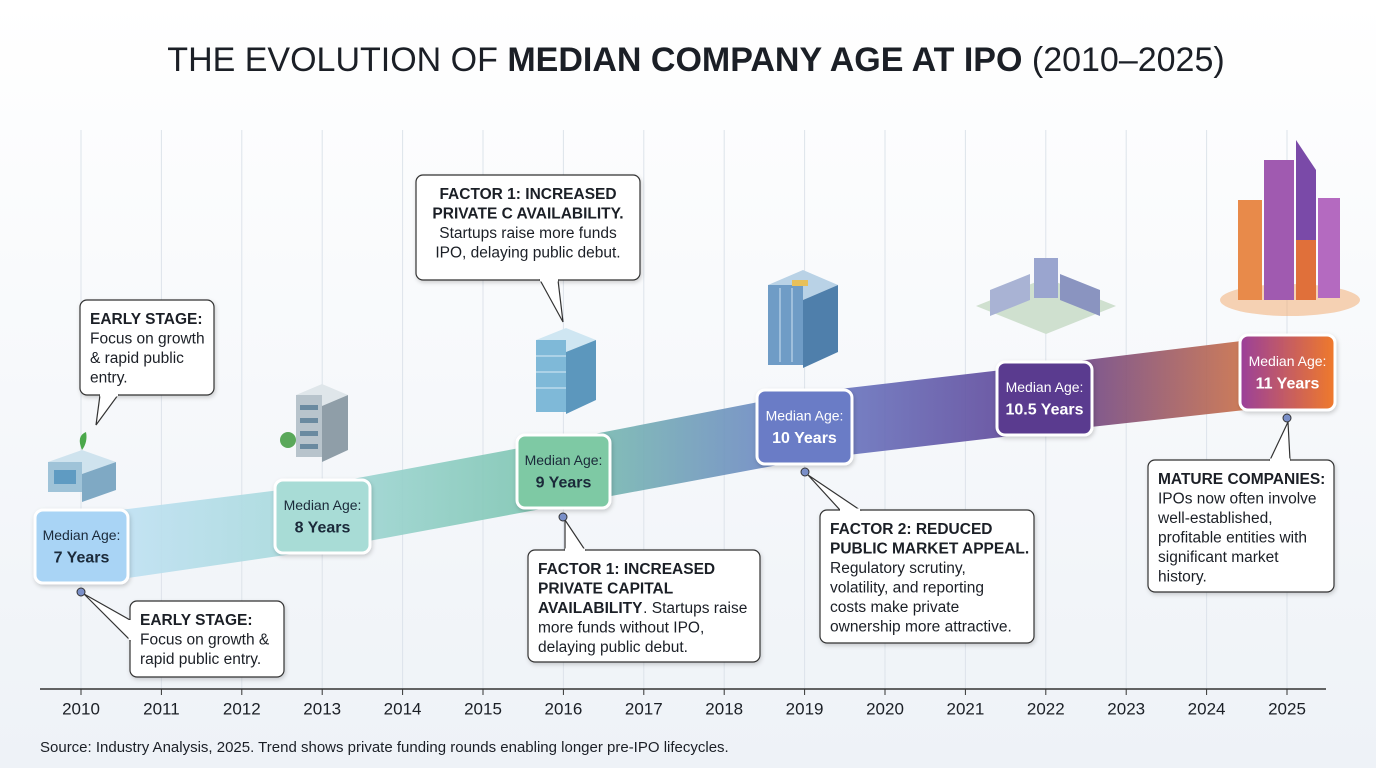 This screenshot has width=1376, height=768. What do you see at coordinates (1207, 708) in the screenshot?
I see `year-label: 2024` at bounding box center [1207, 708].